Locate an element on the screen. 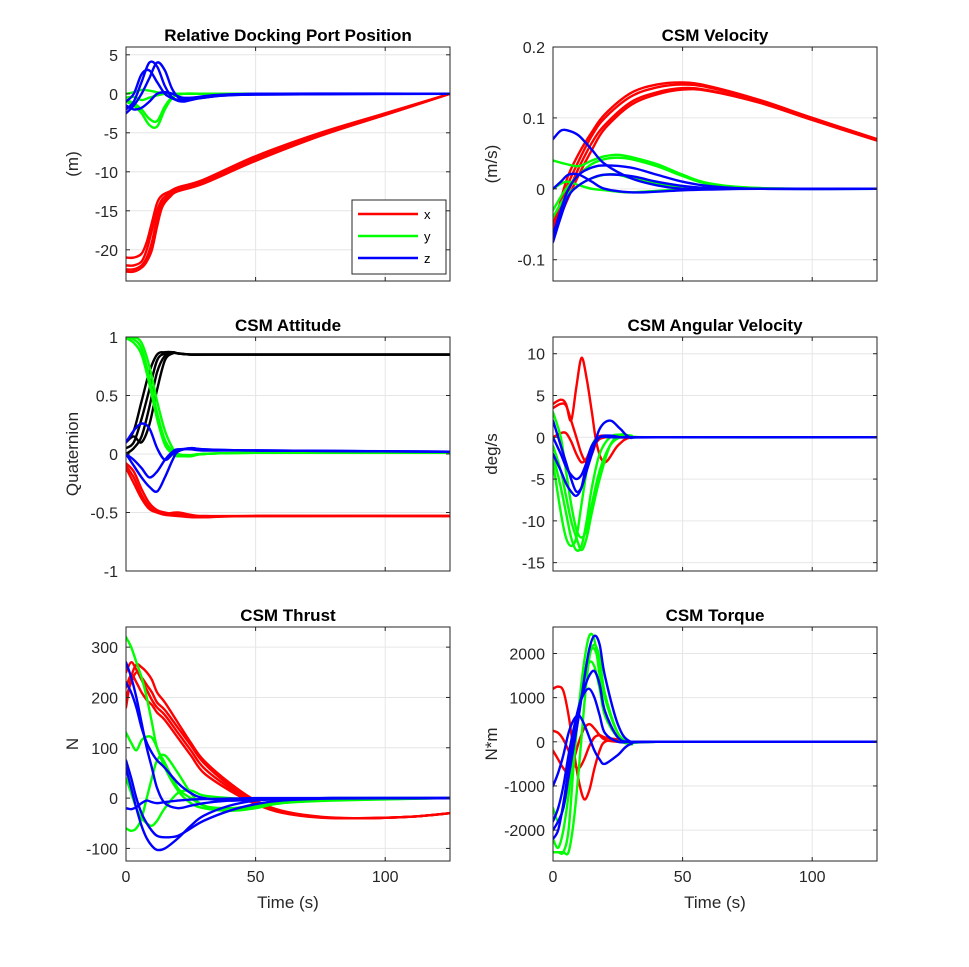 This screenshot has width=969, height=967. subplot-3: 1 0.5 0 -0.5 -1 CSM Attitude Quaternion is located at coordinates (257, 448).